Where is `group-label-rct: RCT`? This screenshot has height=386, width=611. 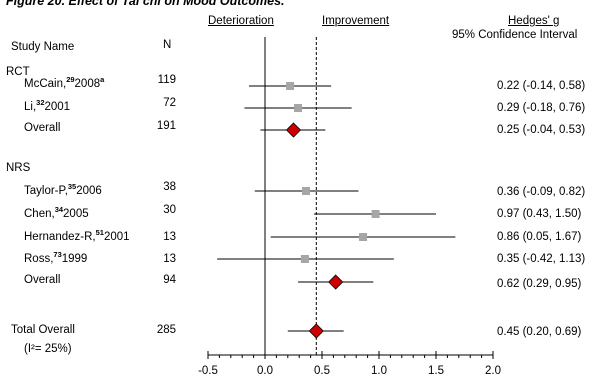 group-label-rct: RCT is located at coordinates (18, 72).